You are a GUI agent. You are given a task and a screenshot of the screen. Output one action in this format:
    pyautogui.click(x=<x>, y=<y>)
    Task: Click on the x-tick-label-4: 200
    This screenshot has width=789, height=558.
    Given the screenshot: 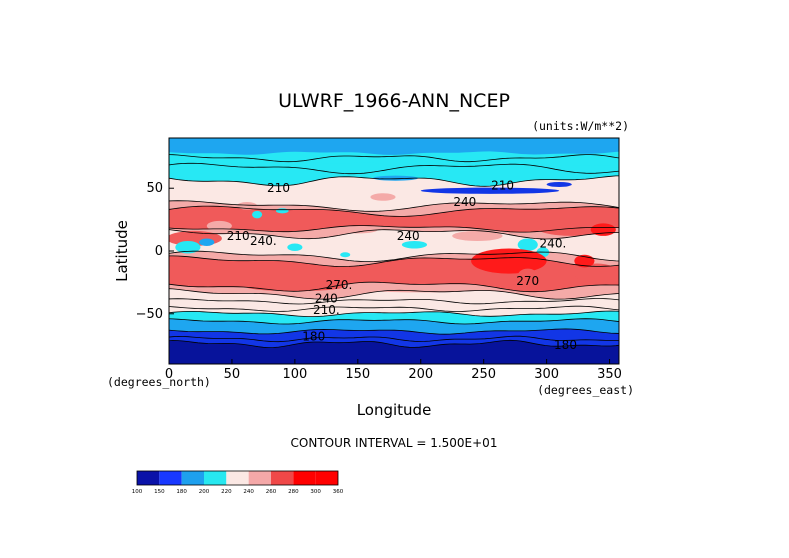 What is the action you would take?
    pyautogui.click(x=420, y=374)
    